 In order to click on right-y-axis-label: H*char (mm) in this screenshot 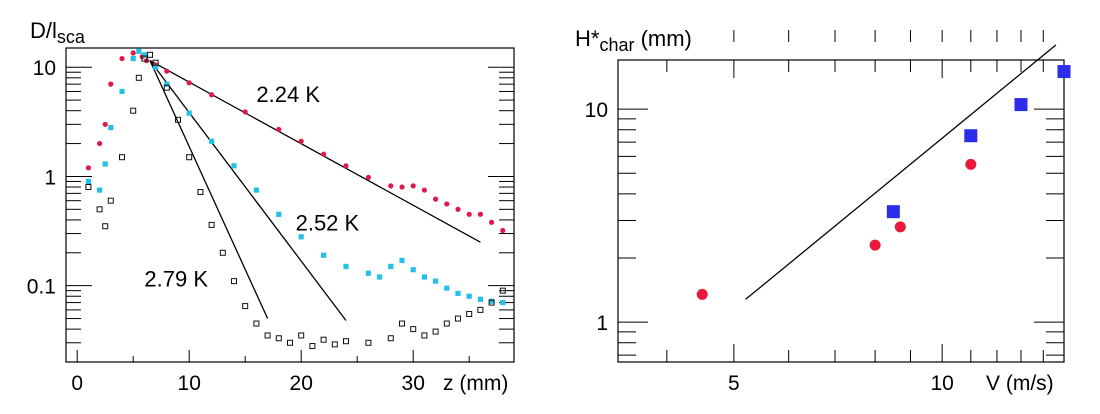, I will do `click(633, 40)`.